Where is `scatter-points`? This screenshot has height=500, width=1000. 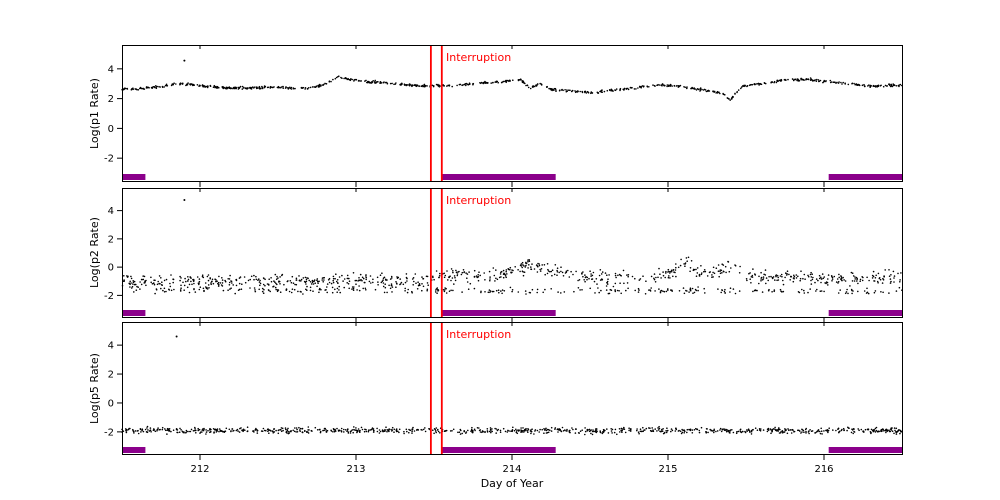 scatter-points is located at coordinates (512, 80).